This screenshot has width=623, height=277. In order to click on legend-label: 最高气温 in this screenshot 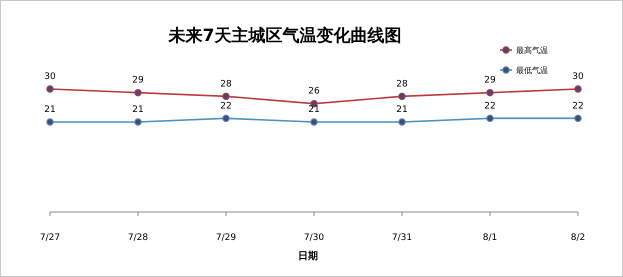, I will do `click(532, 50)`.